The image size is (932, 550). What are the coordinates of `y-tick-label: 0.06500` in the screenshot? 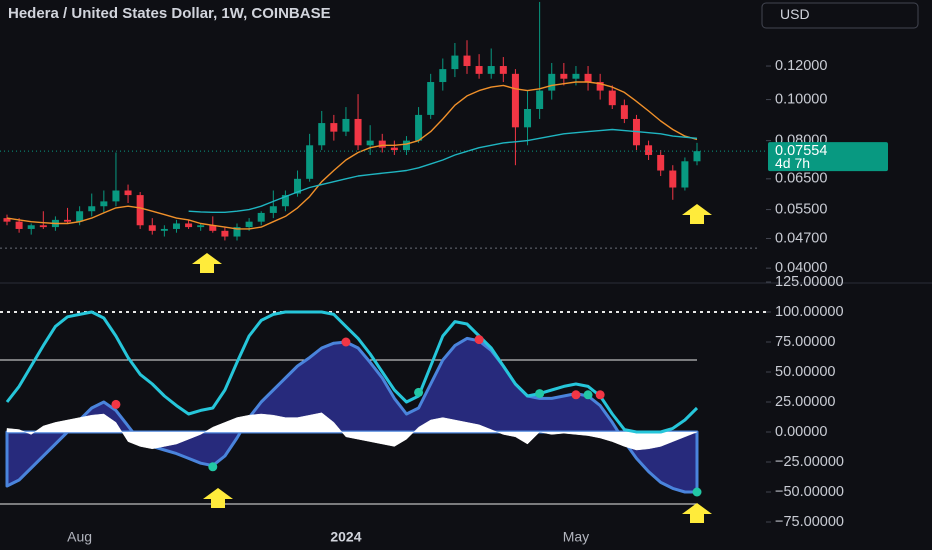 It's located at (801, 179).